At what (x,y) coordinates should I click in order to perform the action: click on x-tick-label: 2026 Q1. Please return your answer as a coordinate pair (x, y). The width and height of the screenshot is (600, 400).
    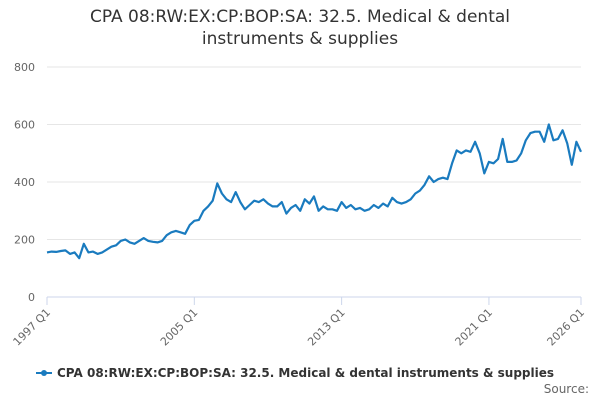
    Looking at the image, I should click on (566, 327).